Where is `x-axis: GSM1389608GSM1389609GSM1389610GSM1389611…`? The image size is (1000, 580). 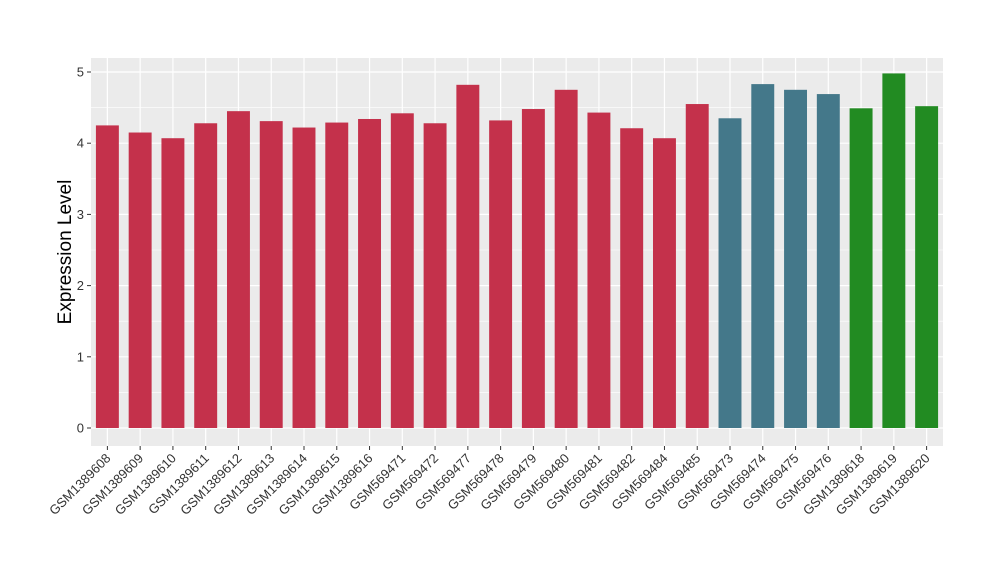
x-axis: GSM1389608GSM1389609GSM1389610GSM1389611… is located at coordinates (489, 482).